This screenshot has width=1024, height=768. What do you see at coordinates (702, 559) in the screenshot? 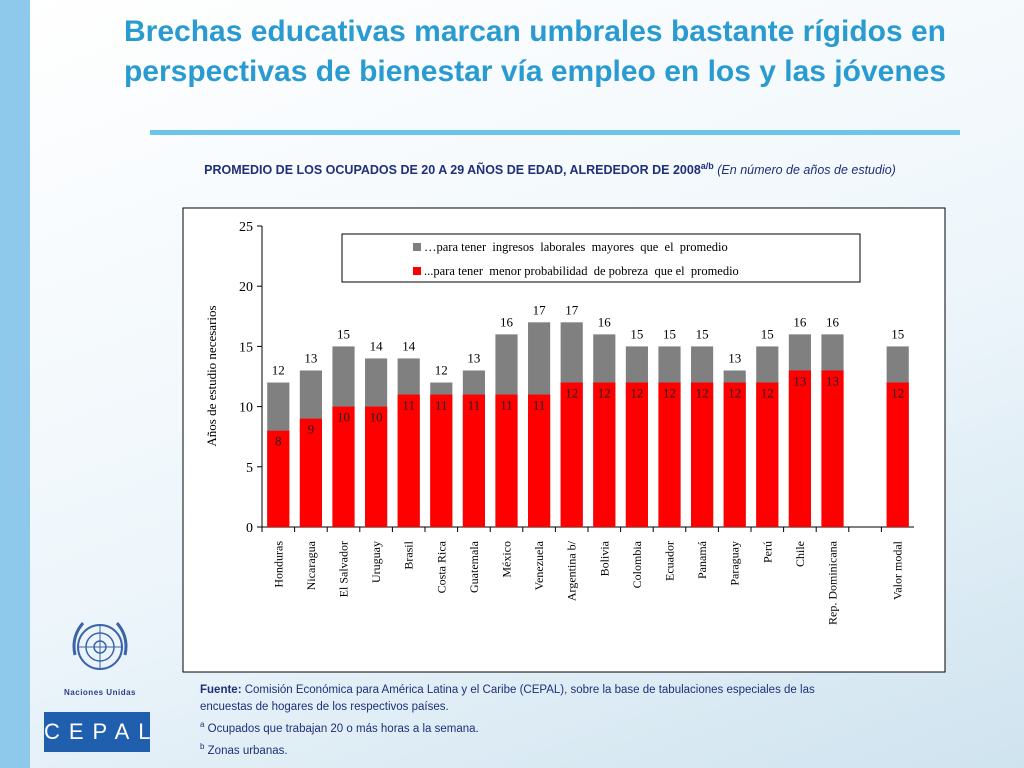
I see `x-tick-label: Panamá` at bounding box center [702, 559].